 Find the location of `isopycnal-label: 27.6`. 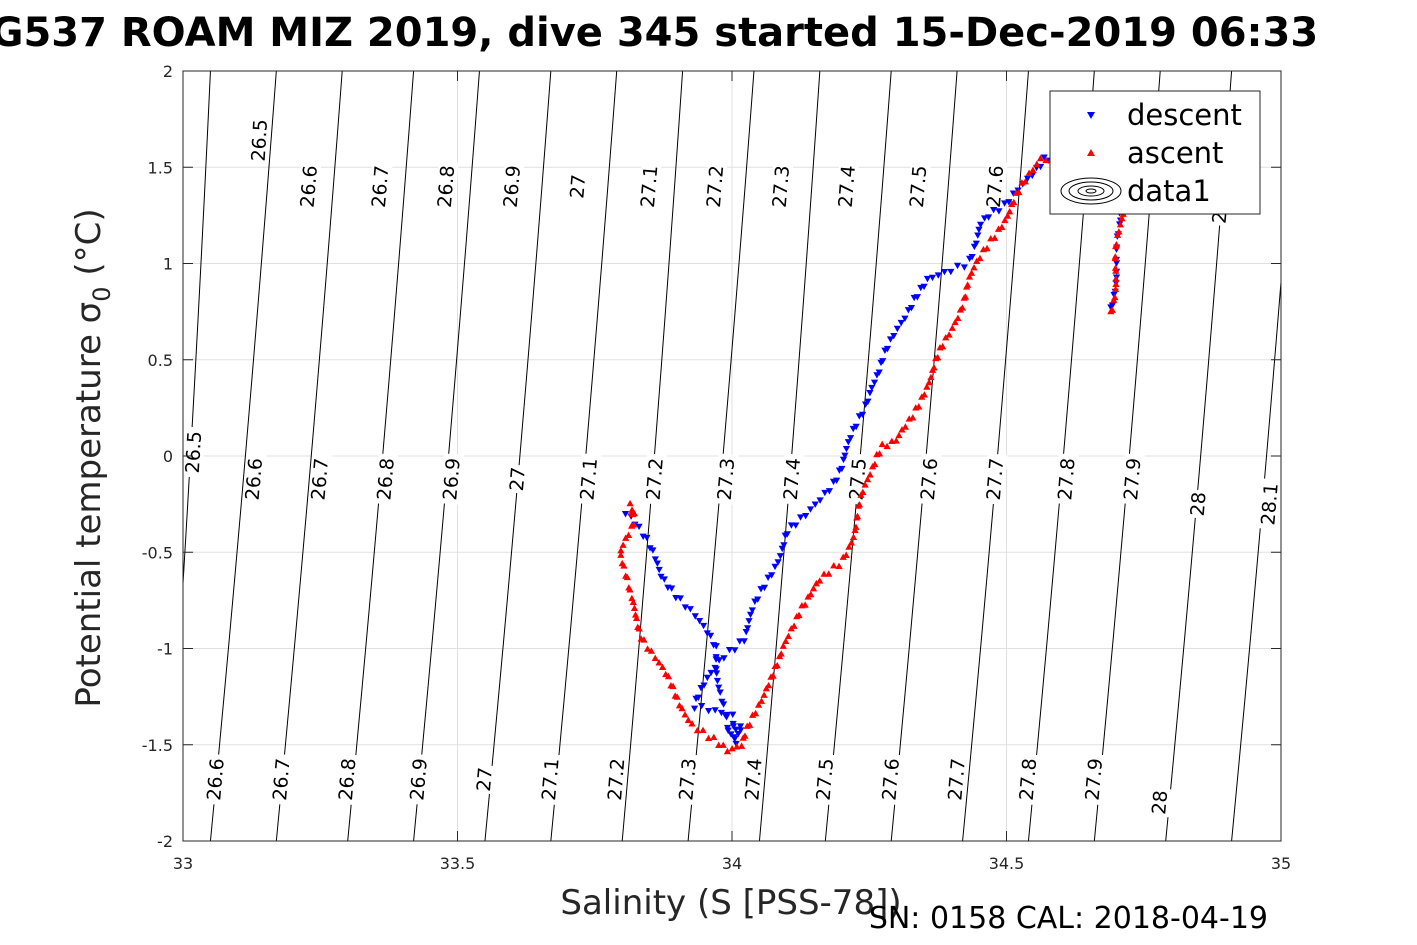

isopycnal-label: 27.6 is located at coordinates (891, 779).